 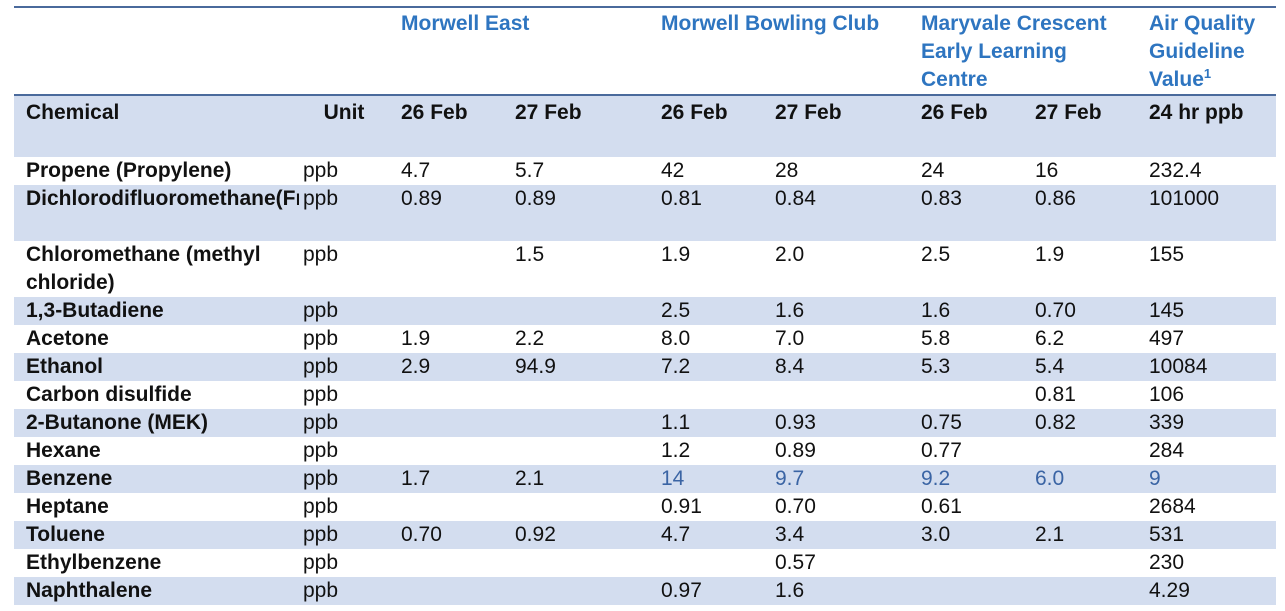 I want to click on guideline-value: 2684, so click(x=1172, y=506).